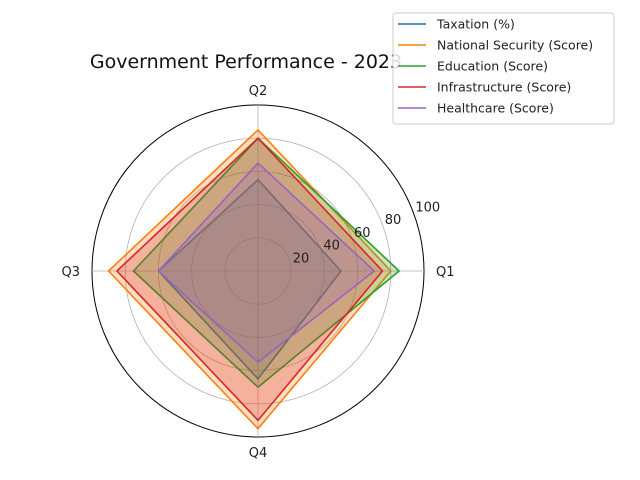 The height and width of the screenshot is (480, 640). What do you see at coordinates (301, 258) in the screenshot?
I see `radial-tick-label: 20` at bounding box center [301, 258].